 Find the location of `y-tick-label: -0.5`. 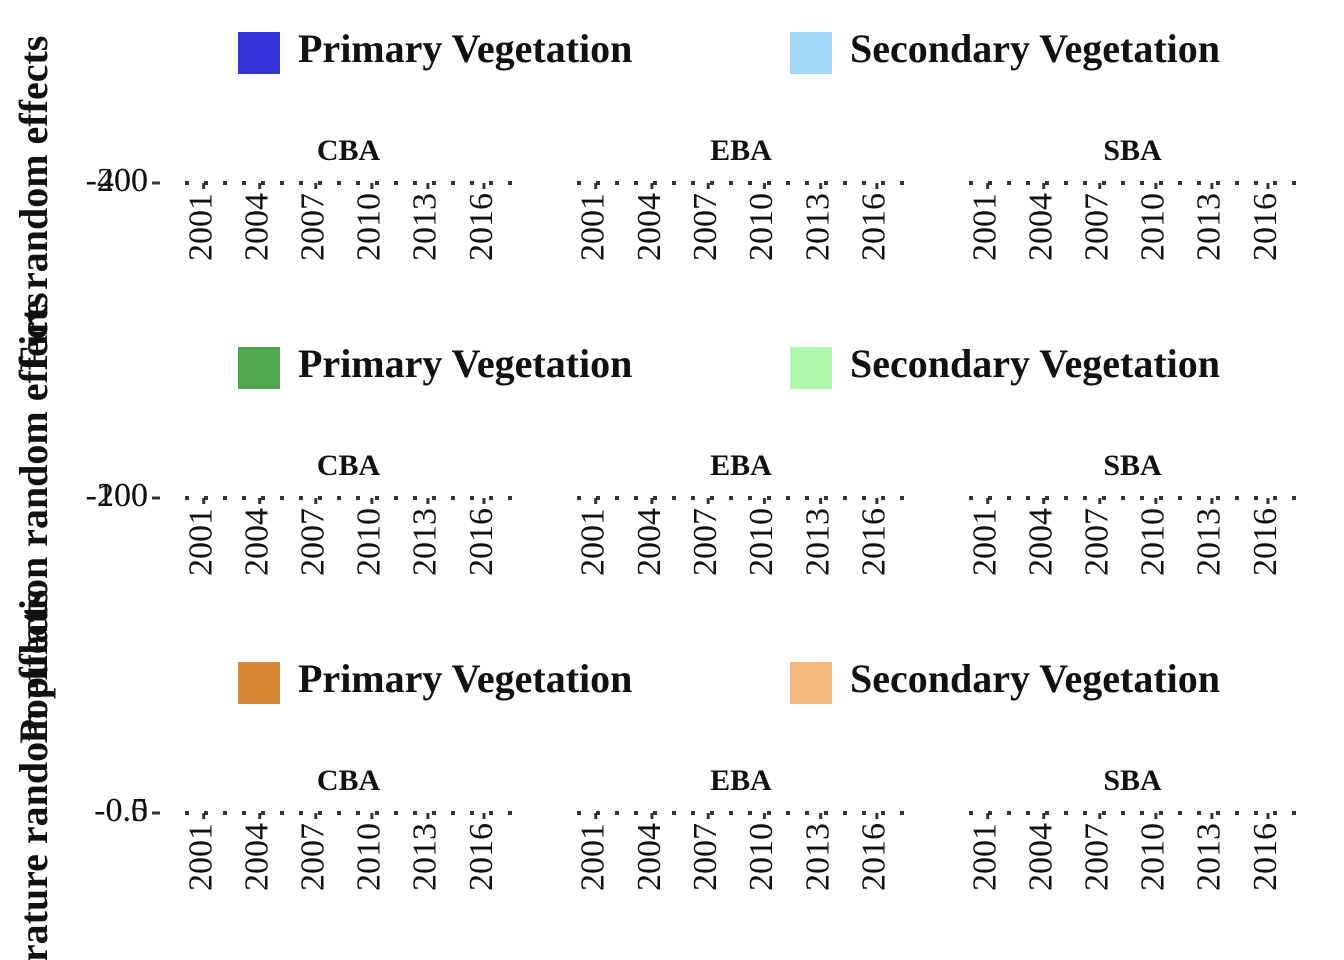

y-tick-label: -0.5 is located at coordinates (121, 810).